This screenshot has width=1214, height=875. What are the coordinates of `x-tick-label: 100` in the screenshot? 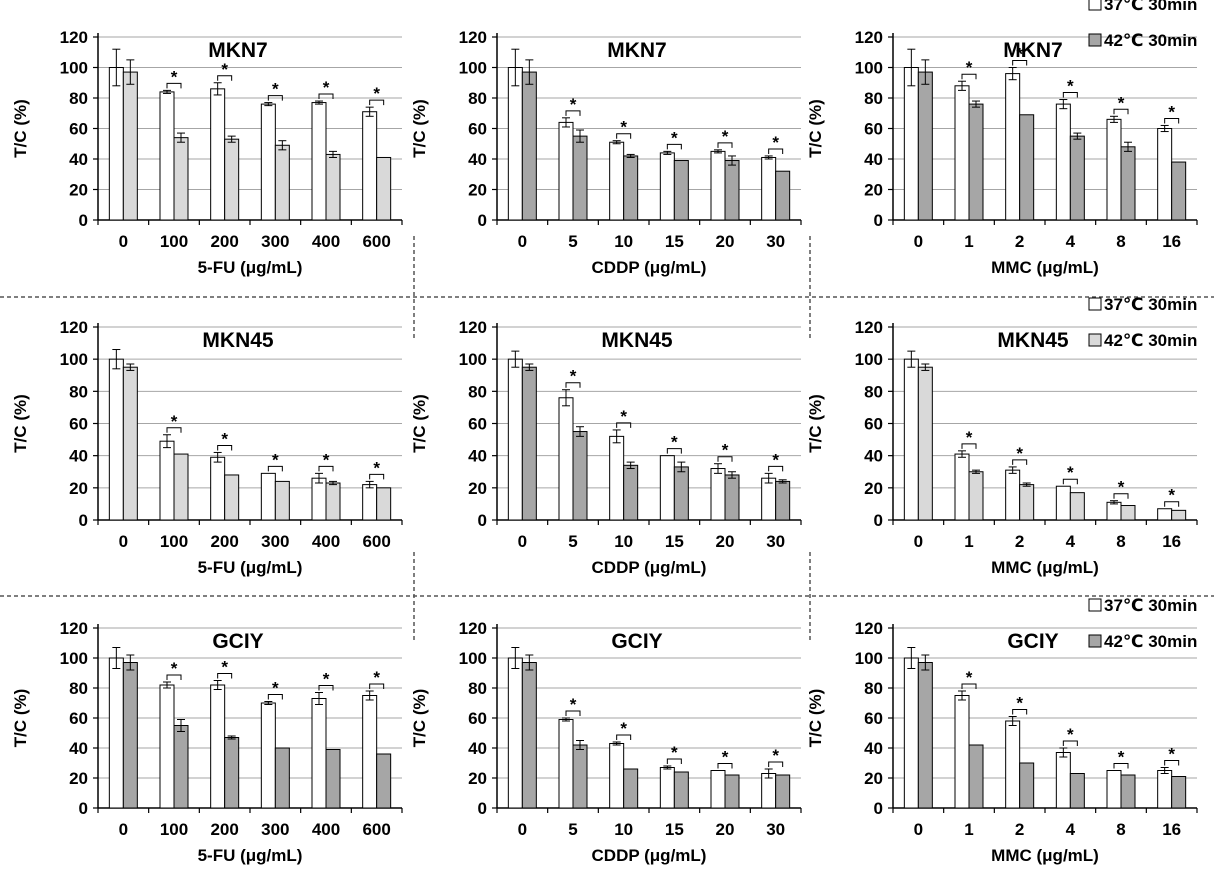 It's located at (174, 541).